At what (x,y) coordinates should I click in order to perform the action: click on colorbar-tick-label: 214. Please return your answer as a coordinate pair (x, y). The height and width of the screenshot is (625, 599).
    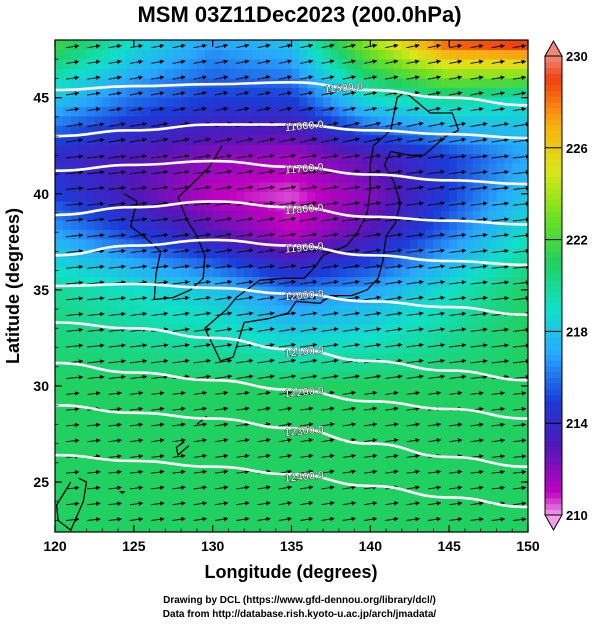
    Looking at the image, I should click on (577, 423).